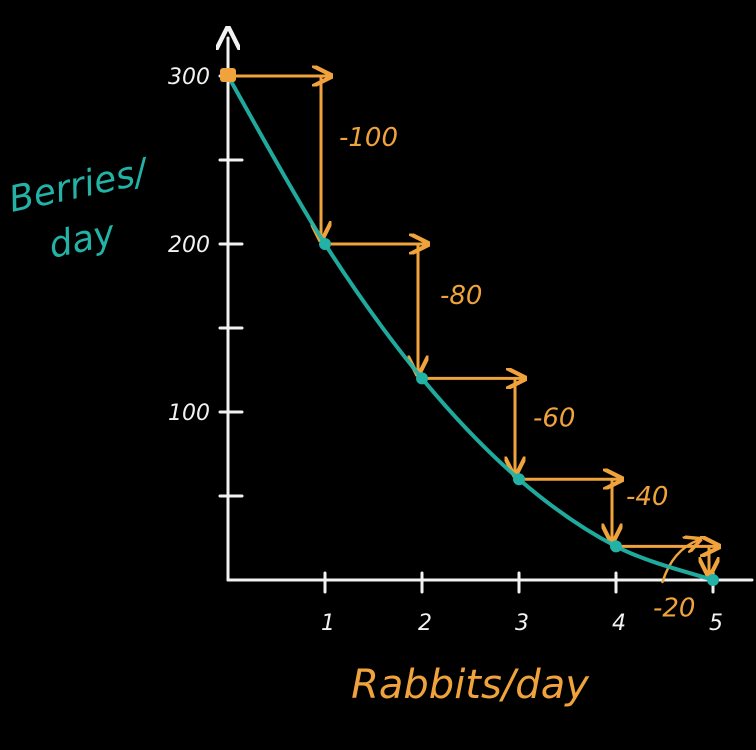 The height and width of the screenshot is (750, 756). Describe the element at coordinates (79, 186) in the screenshot. I see `y-axis-label-line-1: Berries/` at that location.